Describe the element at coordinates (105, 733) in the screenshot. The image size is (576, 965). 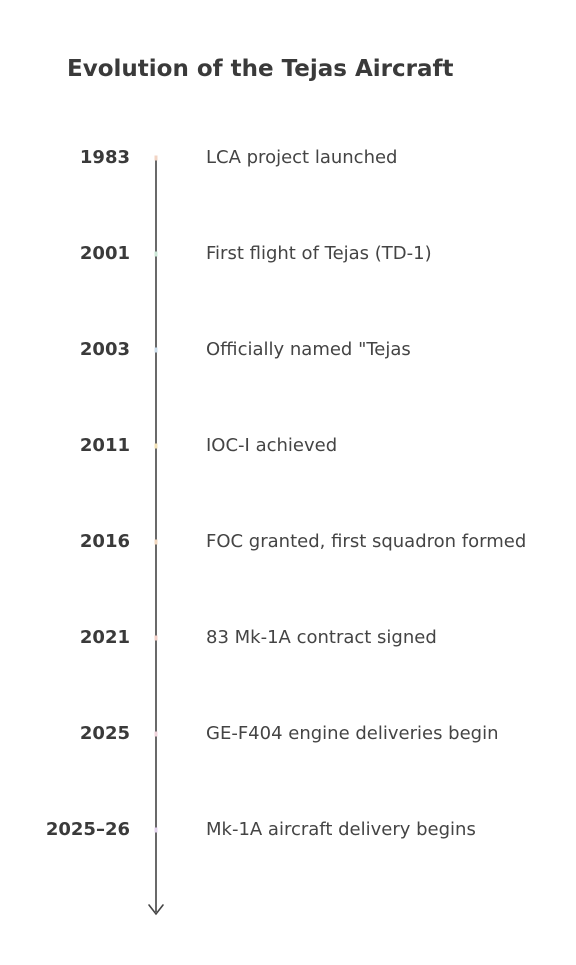
I see `event-year: 2025` at that location.